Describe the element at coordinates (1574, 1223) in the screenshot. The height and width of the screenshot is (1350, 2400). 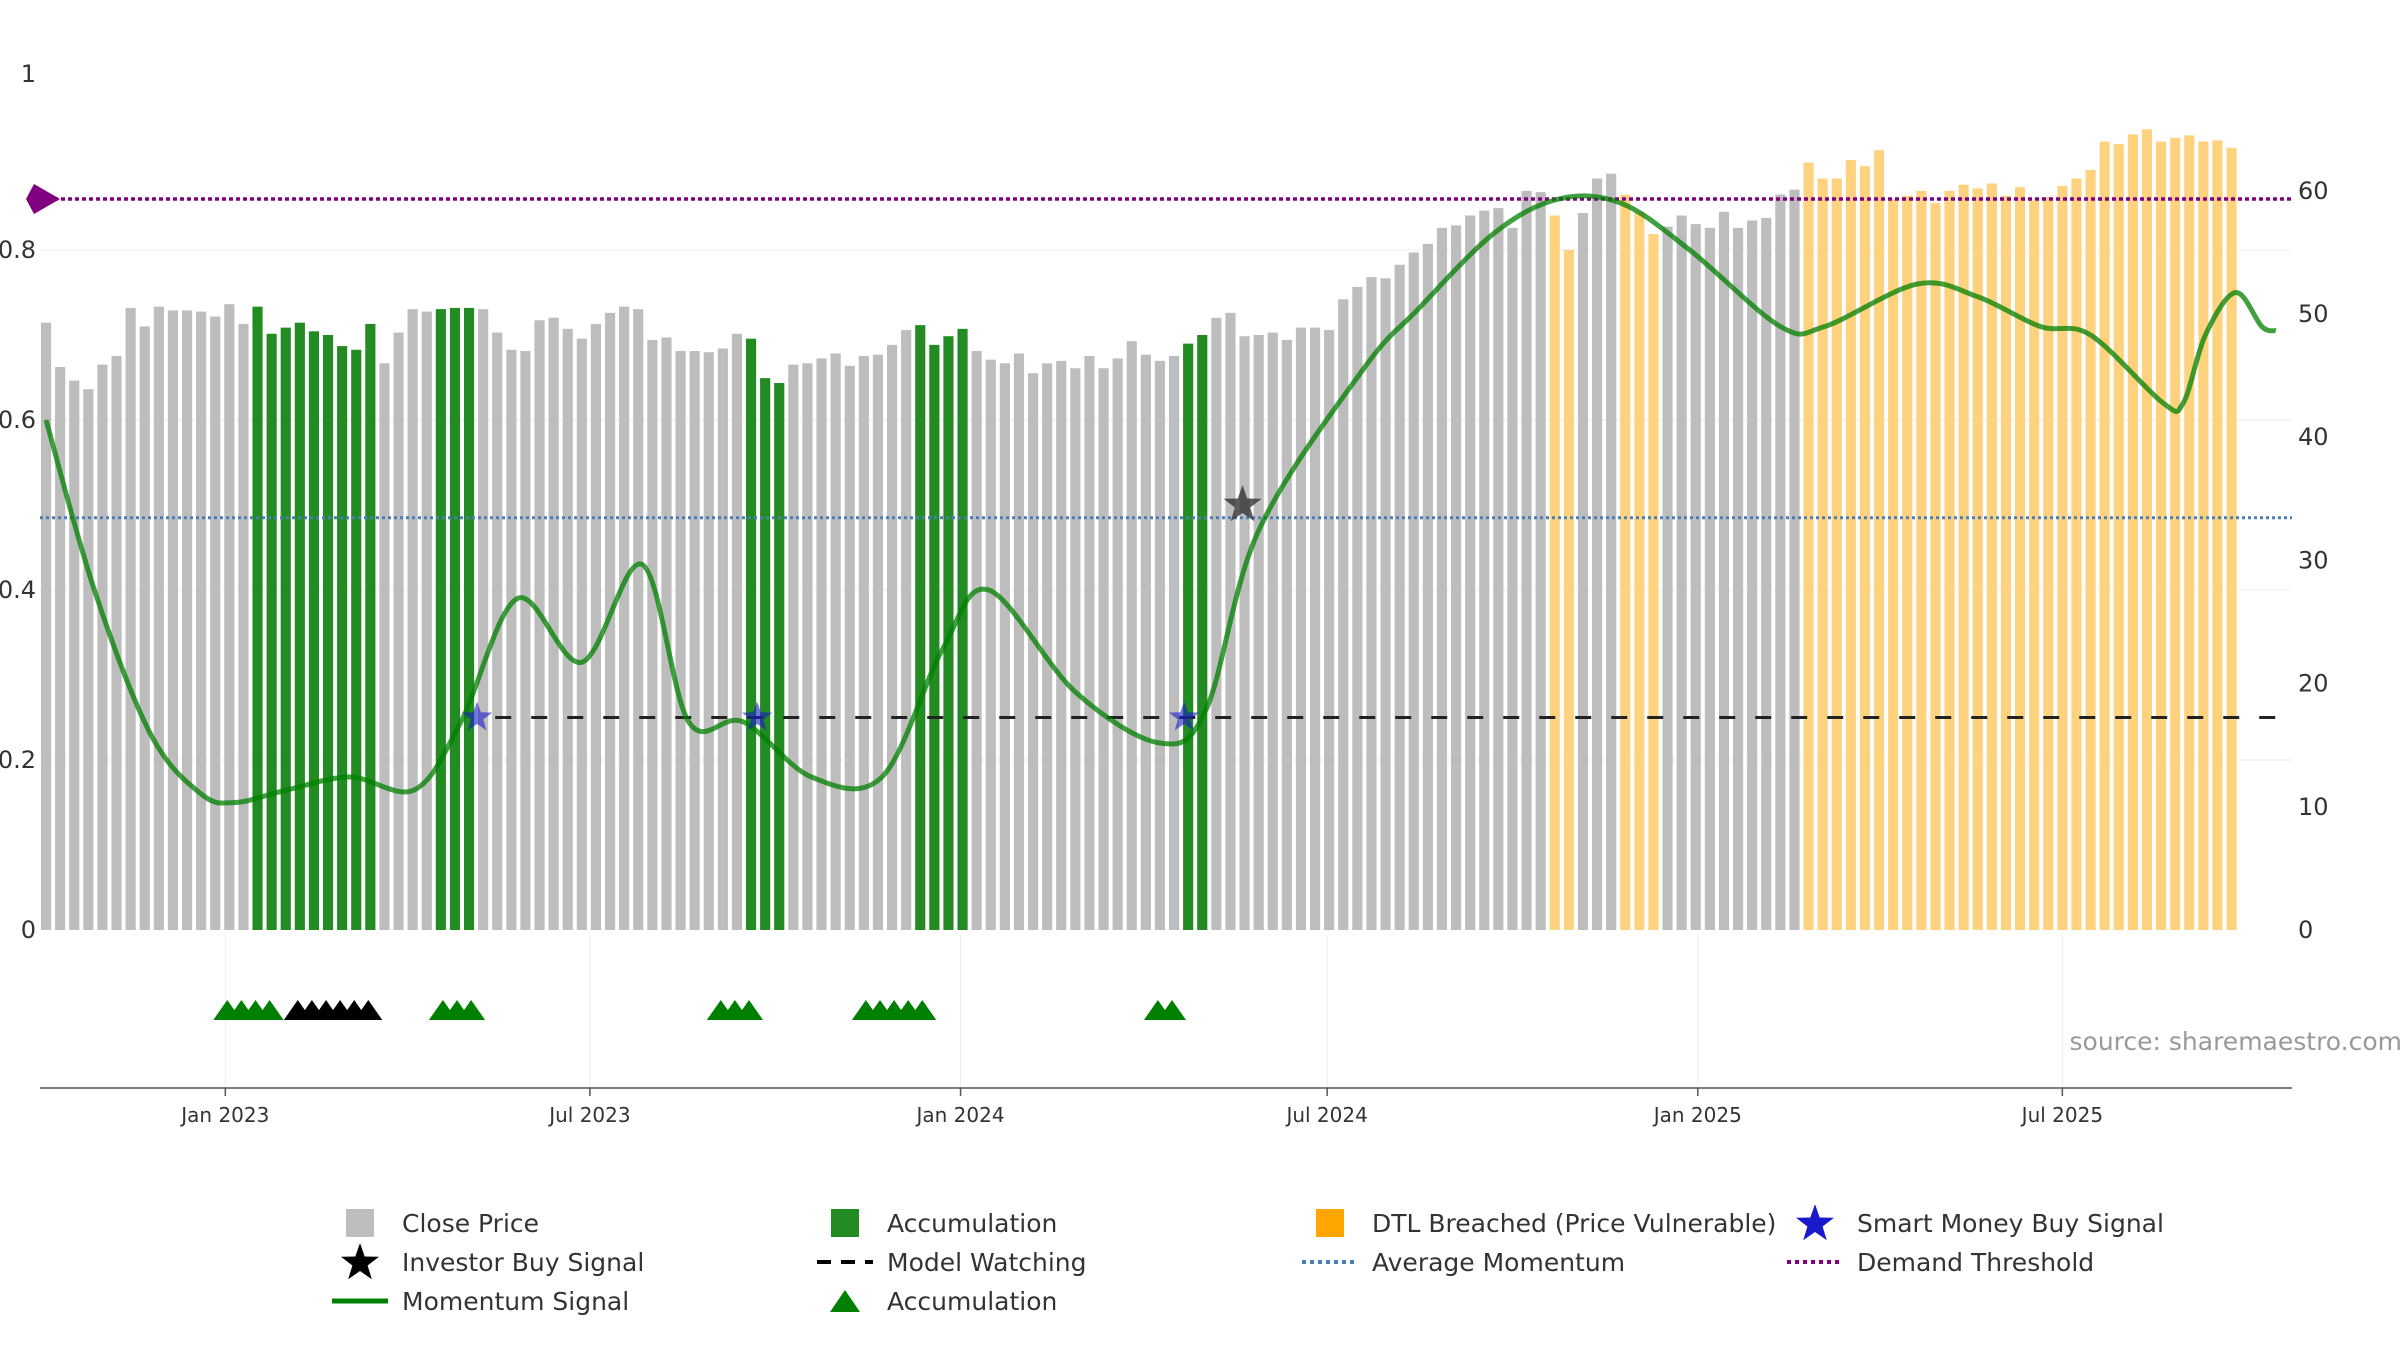
I see `legend-label: DTL Breached (Price Vulnerable)` at that location.